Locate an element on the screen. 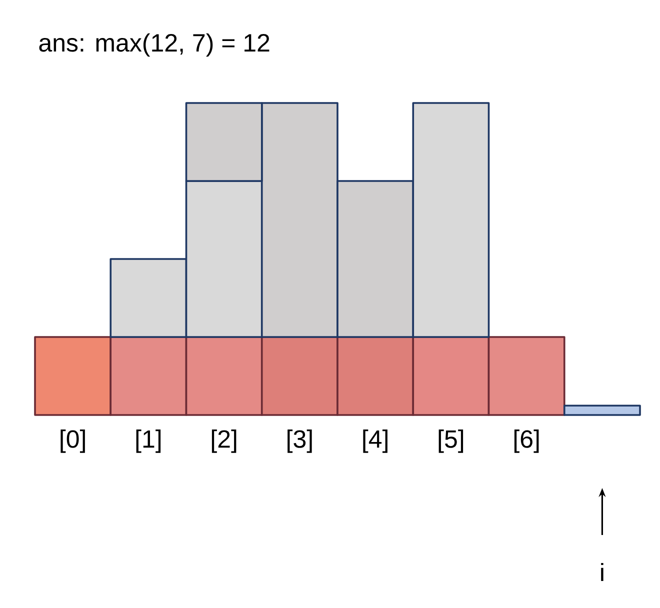  chart-title: ans: max(12, 7) = 12 is located at coordinates (154, 45).